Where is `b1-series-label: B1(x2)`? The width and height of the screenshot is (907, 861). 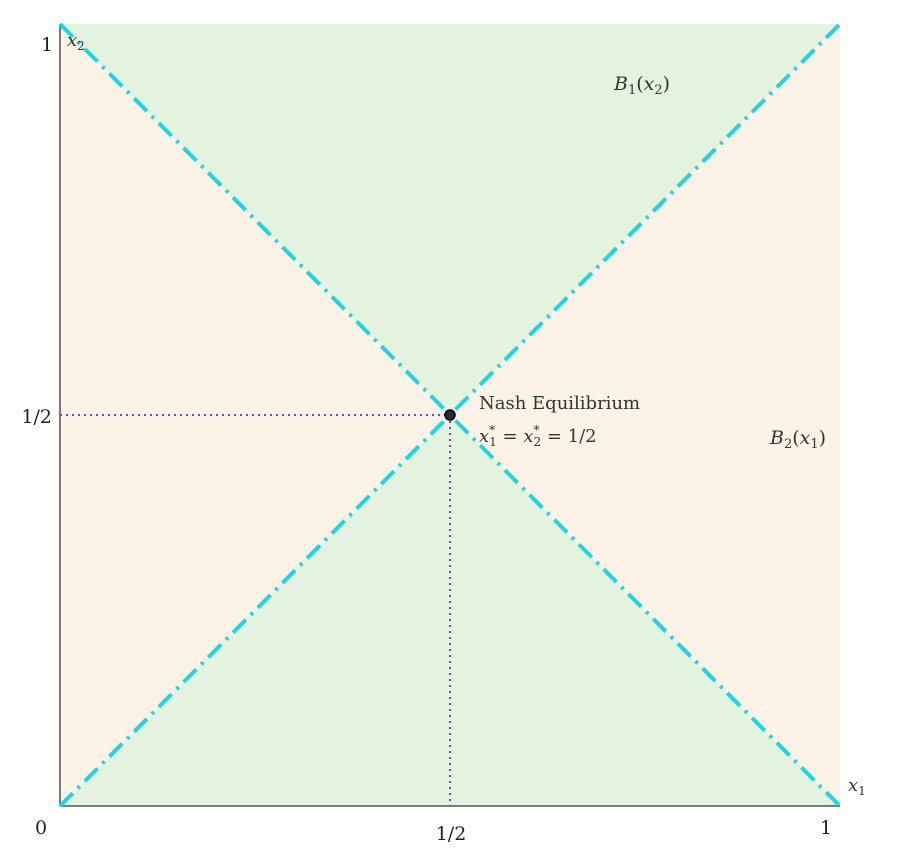
b1-series-label: B1(x2) is located at coordinates (641, 85).